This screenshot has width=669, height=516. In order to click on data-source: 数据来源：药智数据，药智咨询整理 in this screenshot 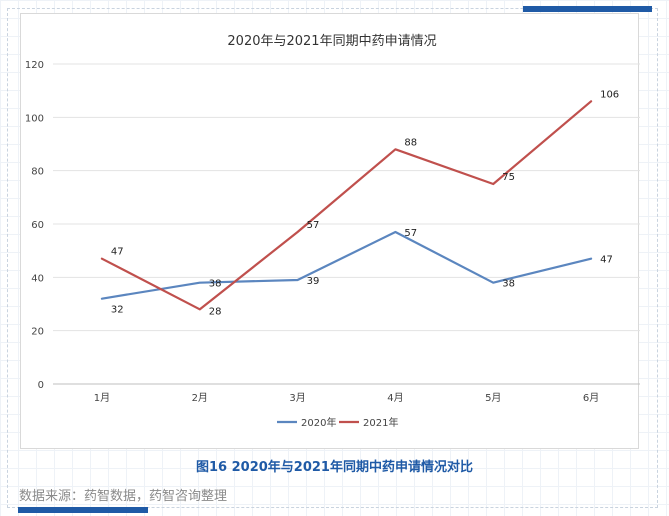, I will do `click(123, 496)`.